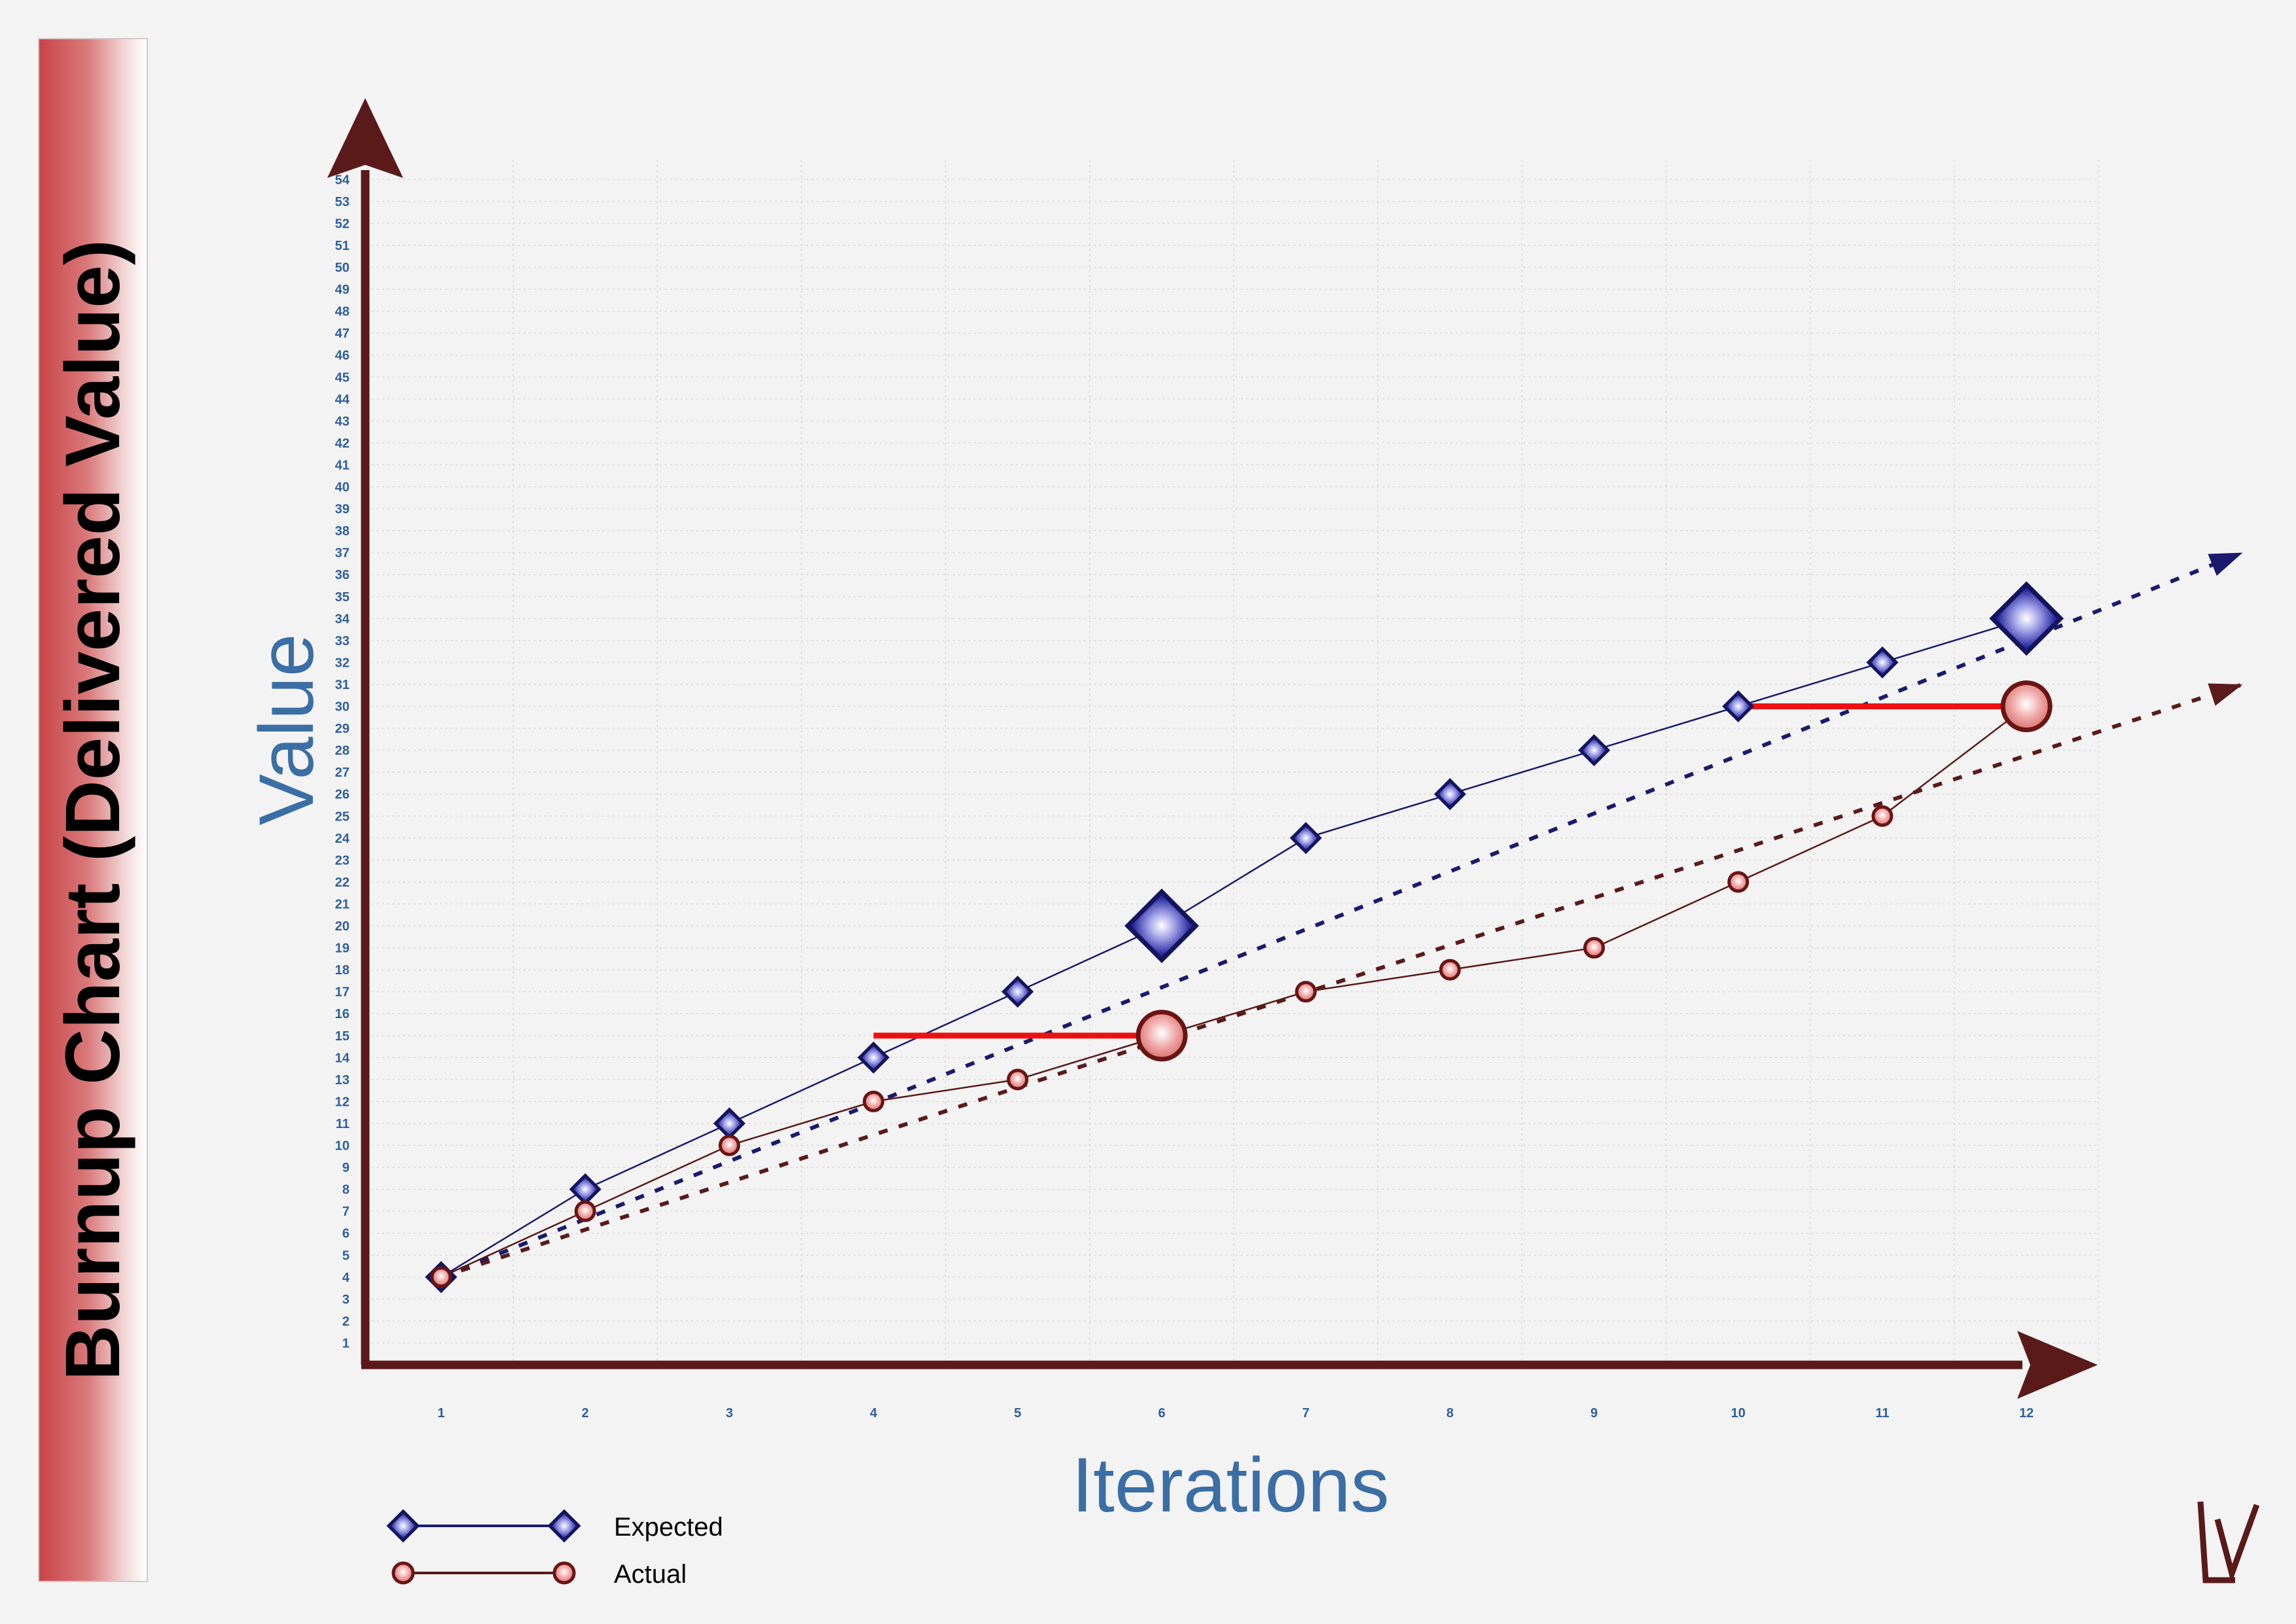  I want to click on y-tick-label: 25, so click(342, 816).